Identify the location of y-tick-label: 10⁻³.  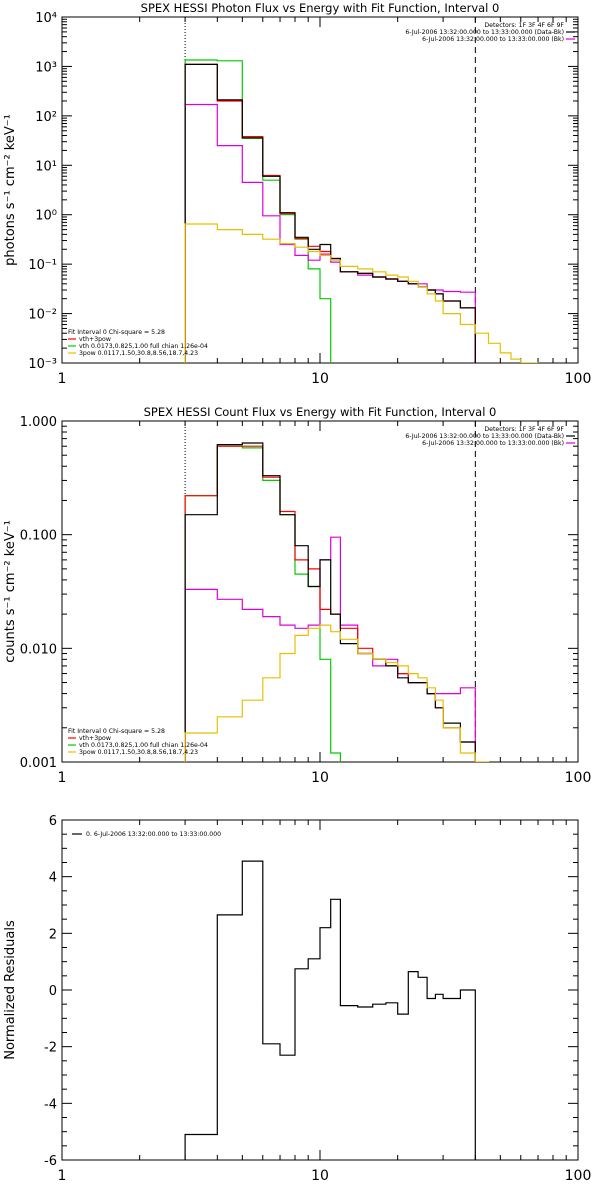
(42, 364).